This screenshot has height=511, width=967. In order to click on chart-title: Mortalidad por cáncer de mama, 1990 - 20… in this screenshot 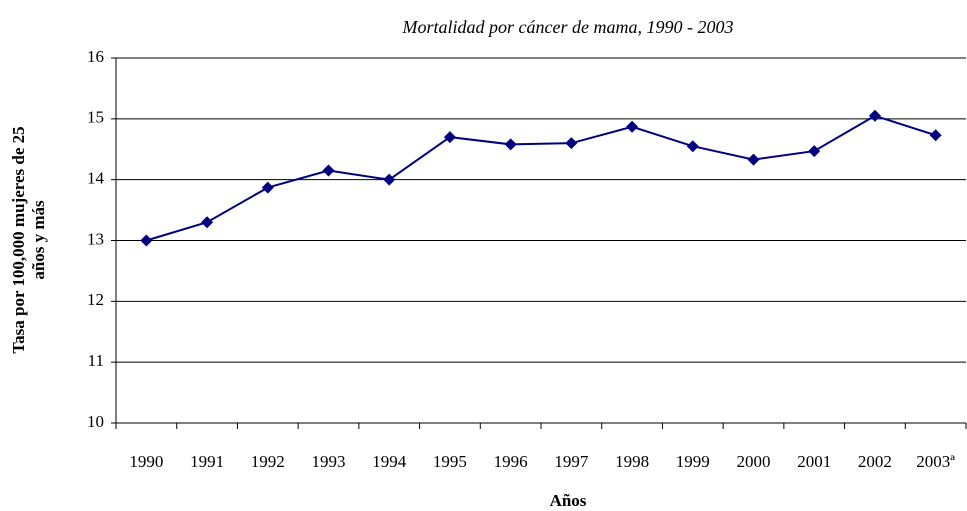, I will do `click(568, 27)`.